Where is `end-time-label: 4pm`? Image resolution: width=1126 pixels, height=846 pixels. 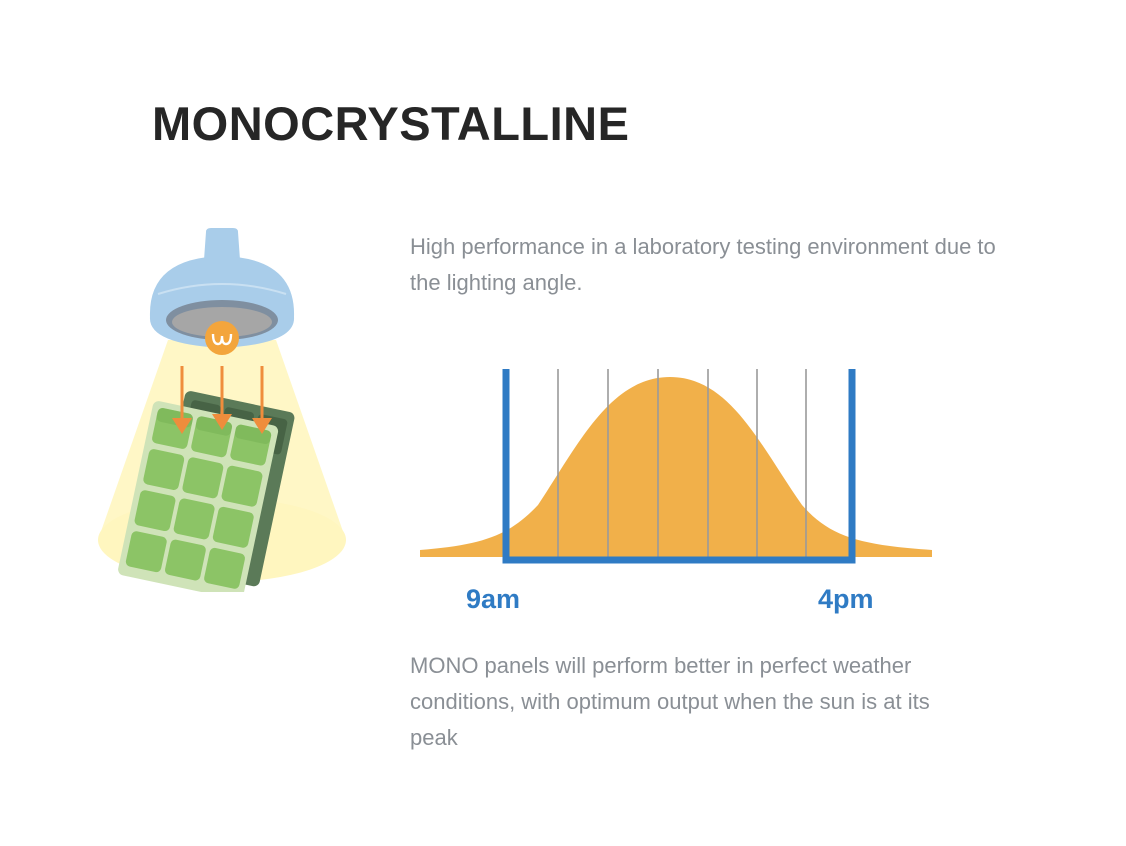 end-time-label: 4pm is located at coordinates (846, 599).